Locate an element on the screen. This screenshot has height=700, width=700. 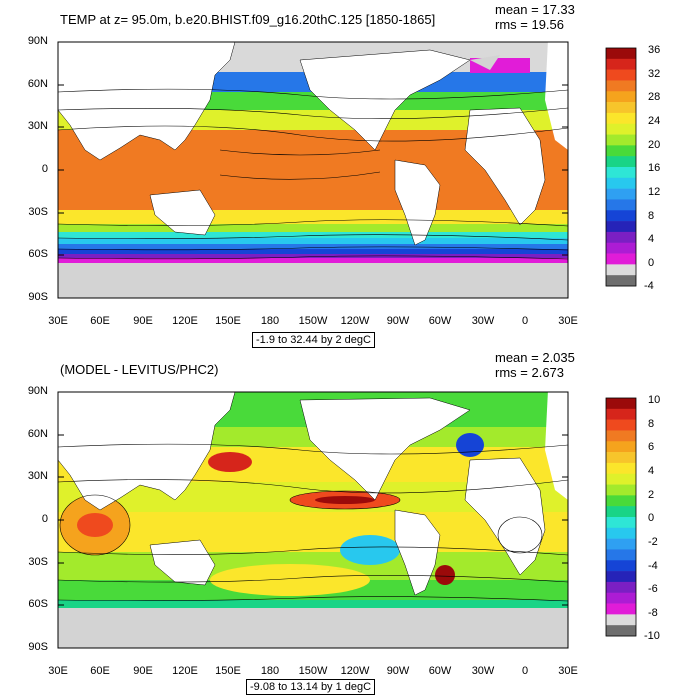
colorbar-label: 12 is located at coordinates (654, 192).